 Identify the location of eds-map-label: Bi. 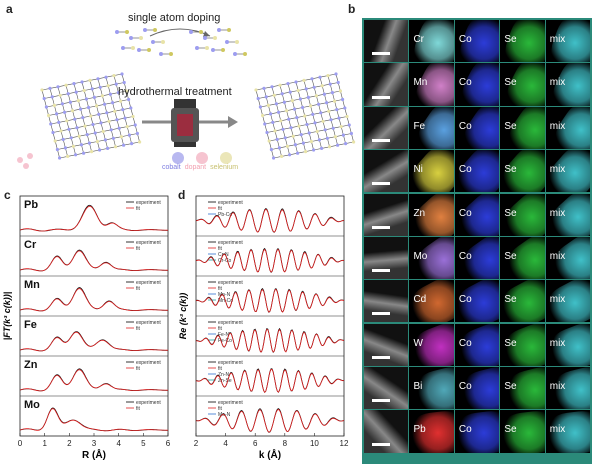
(418, 386).